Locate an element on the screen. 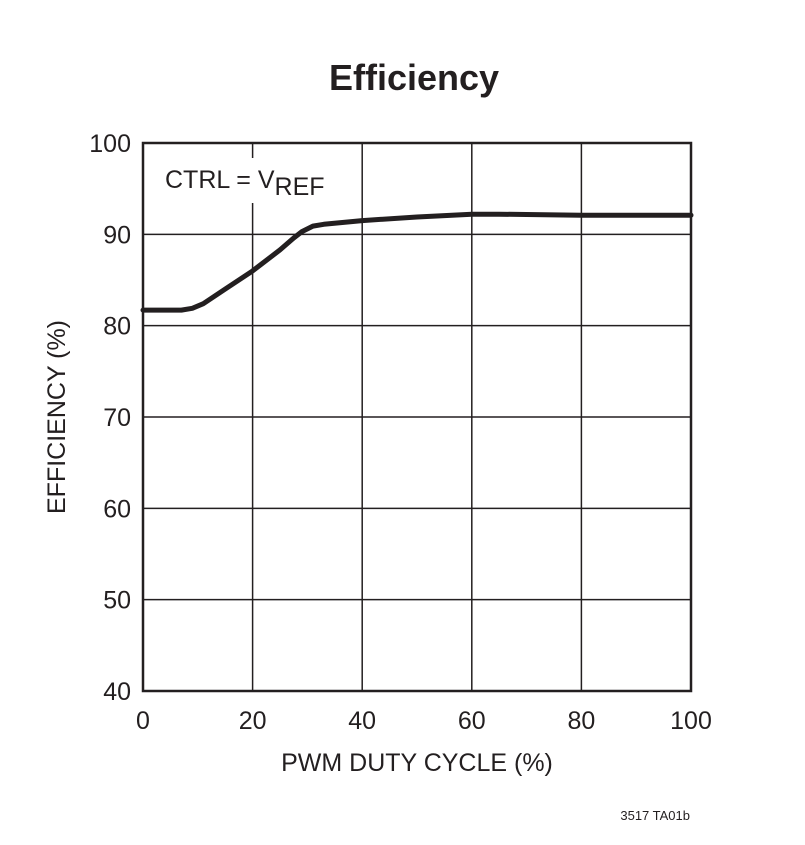  x-tick-label: 60 is located at coordinates (472, 721).